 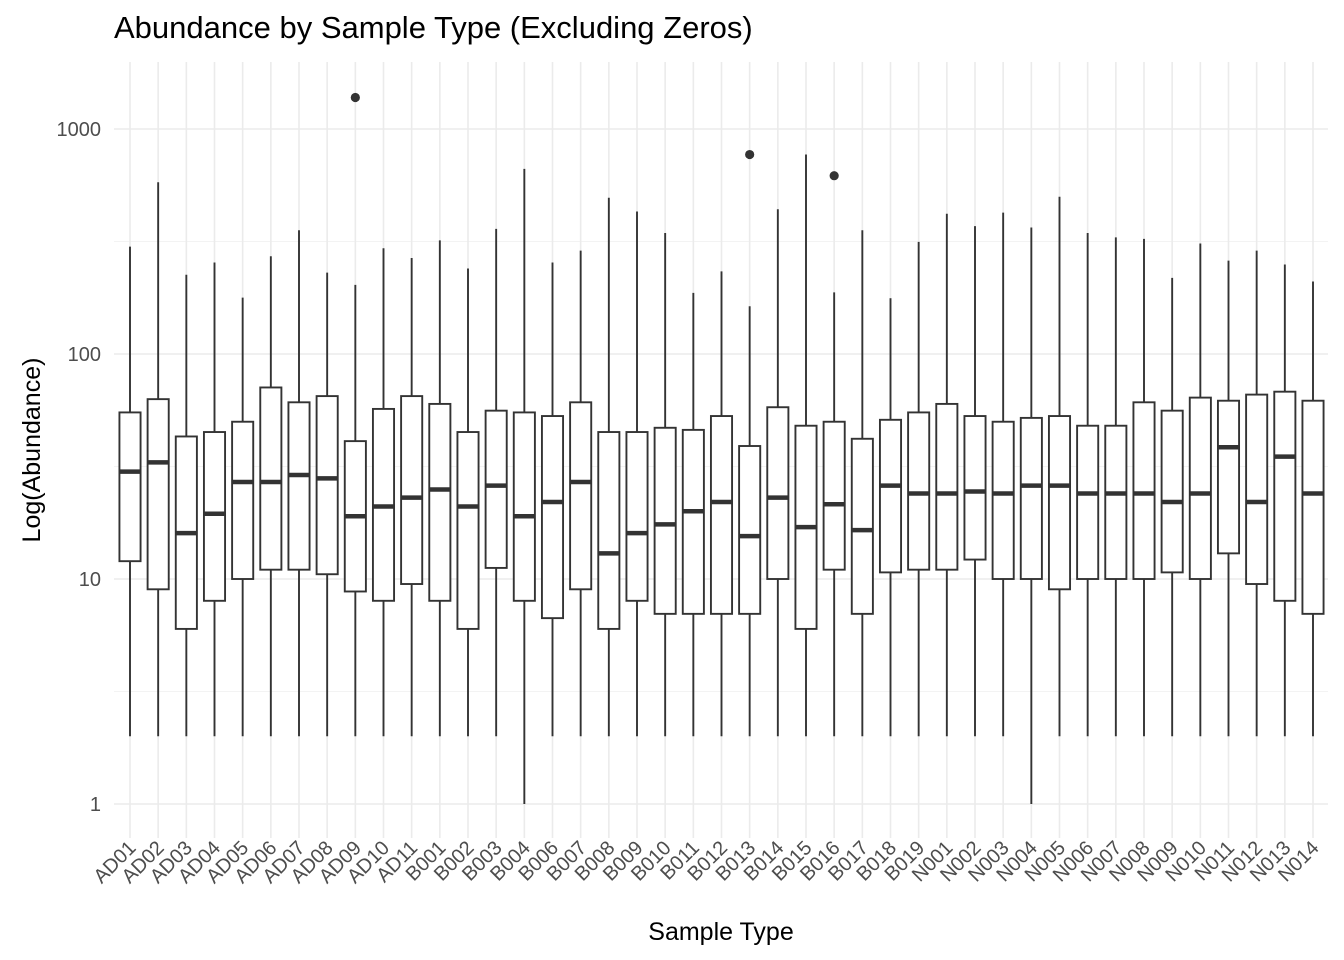 What do you see at coordinates (79, 467) in the screenshot?
I see `y-axis-ticks: 1 10 100 1000` at bounding box center [79, 467].